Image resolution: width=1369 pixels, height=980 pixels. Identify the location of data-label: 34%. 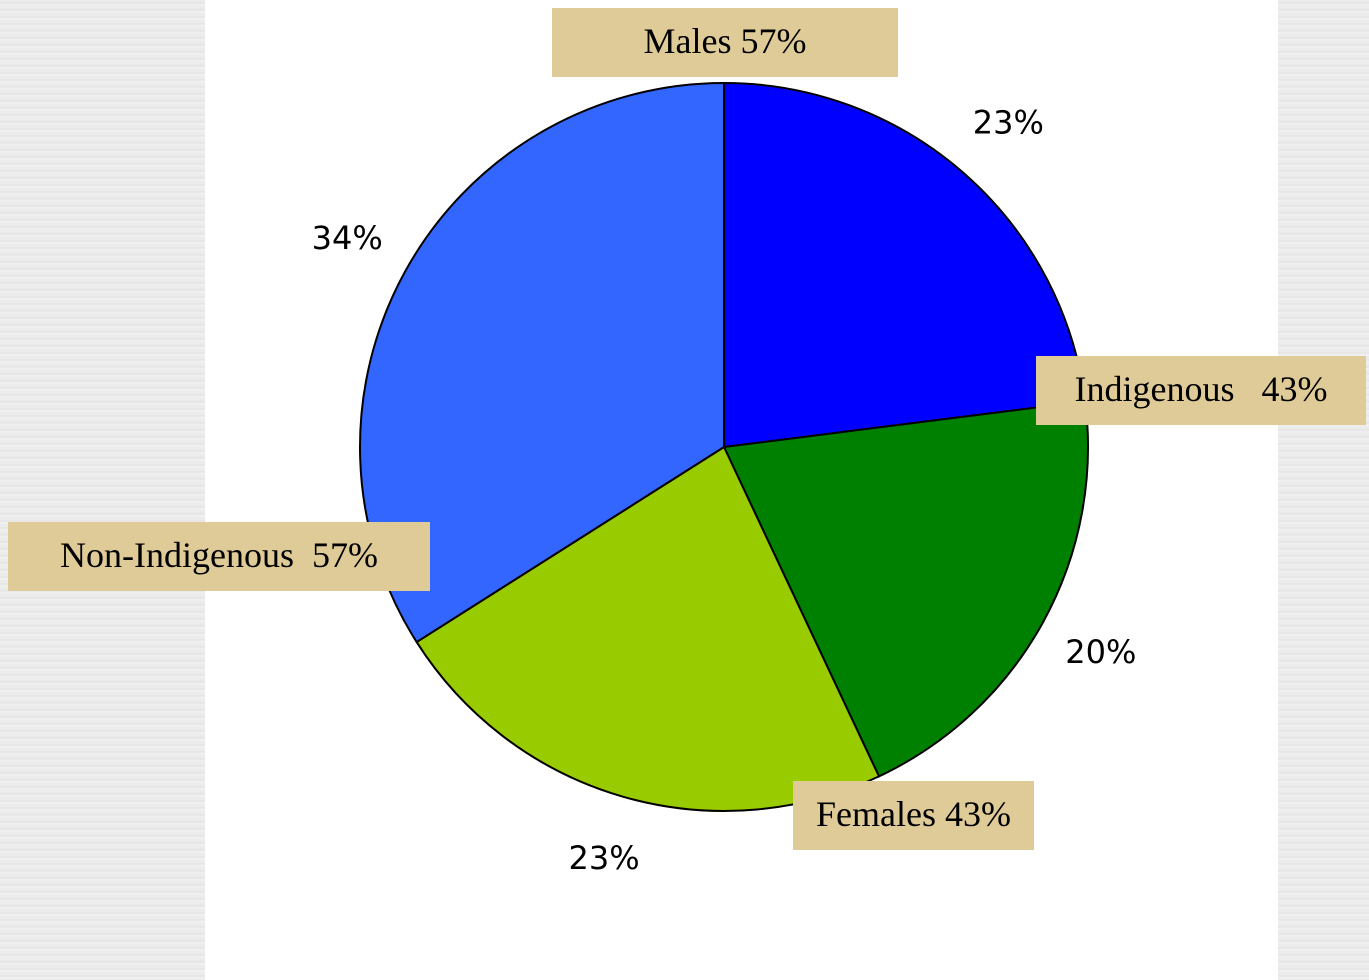
(347, 238).